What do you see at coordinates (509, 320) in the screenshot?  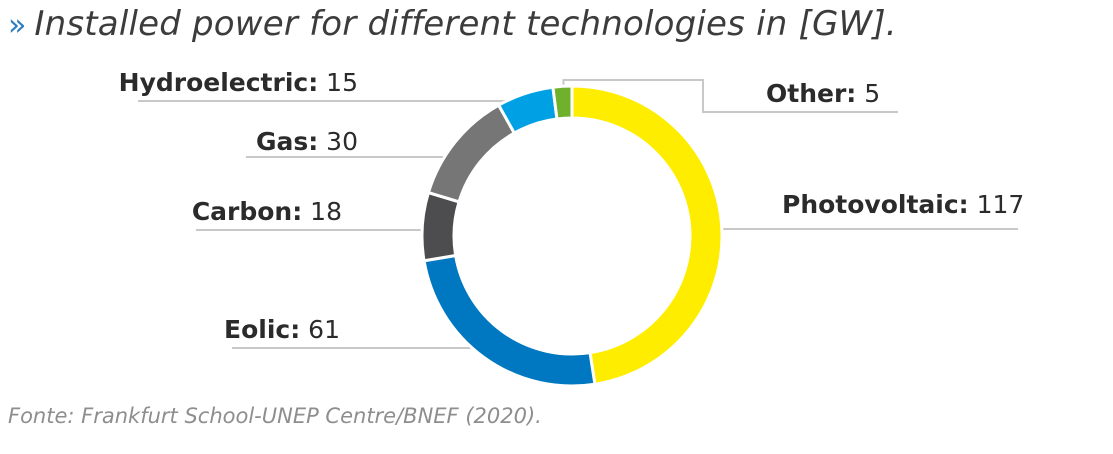 I see `slice-eolic` at bounding box center [509, 320].